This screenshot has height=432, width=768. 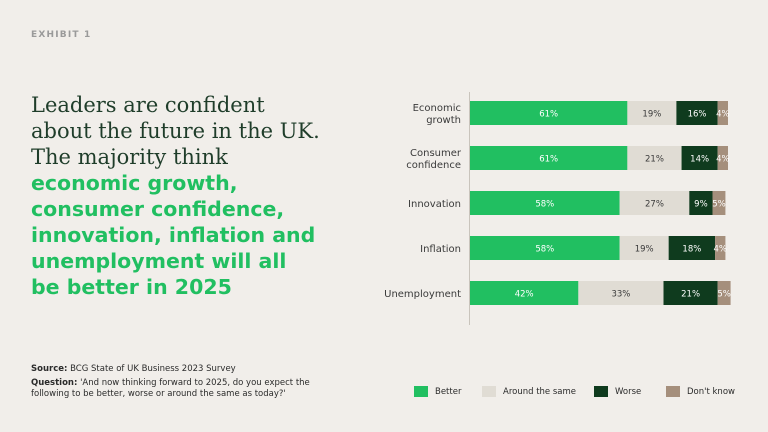 What do you see at coordinates (628, 391) in the screenshot?
I see `legend-label: Worse` at bounding box center [628, 391].